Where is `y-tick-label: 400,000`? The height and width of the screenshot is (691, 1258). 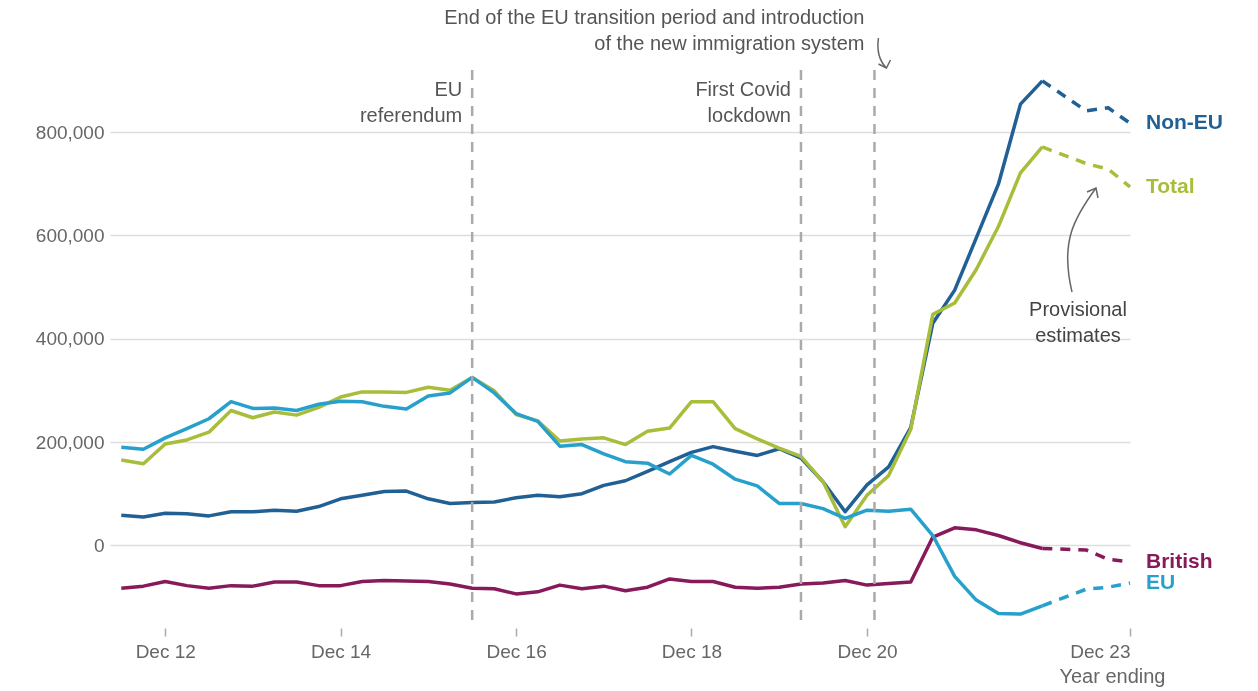 y-tick-label: 400,000 is located at coordinates (70, 339).